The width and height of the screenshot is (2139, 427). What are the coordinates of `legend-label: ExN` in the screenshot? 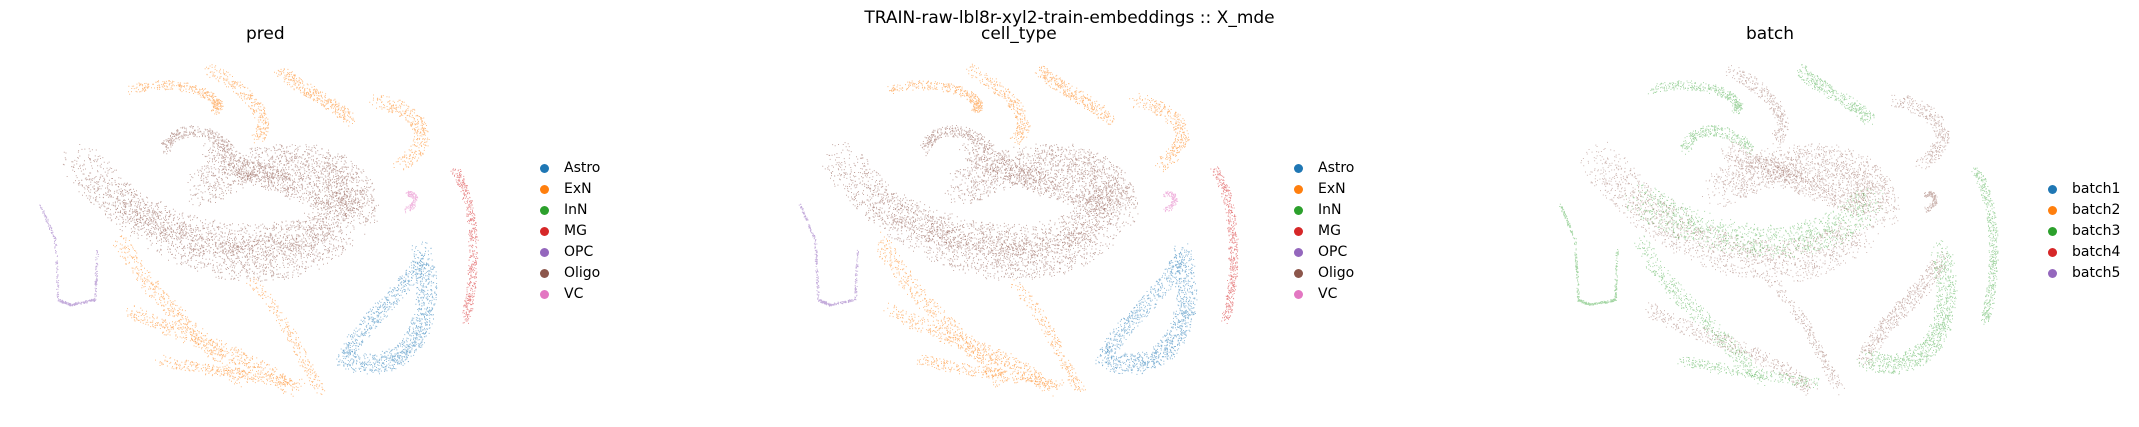 It's located at (1332, 189).